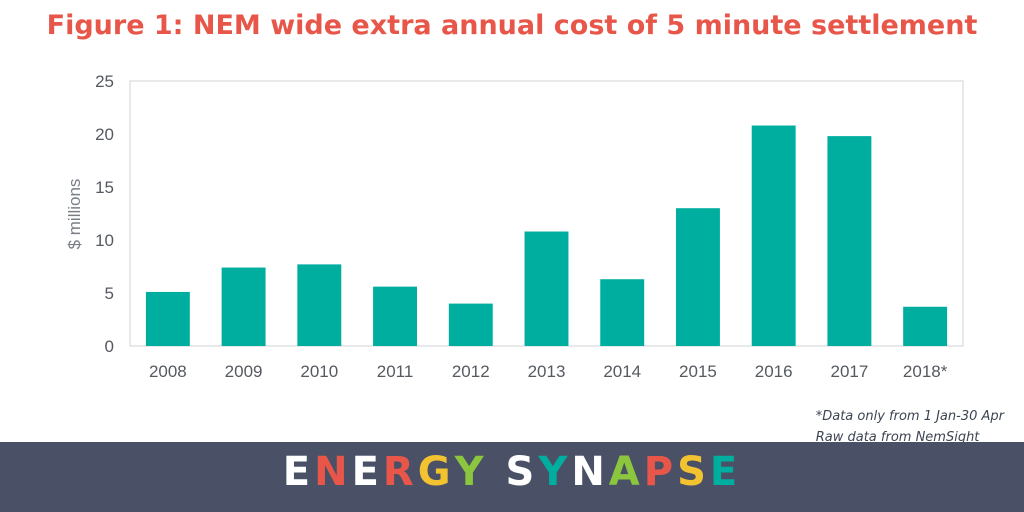 The height and width of the screenshot is (512, 1024). Describe the element at coordinates (471, 371) in the screenshot. I see `x-tick-label: 2012` at that location.